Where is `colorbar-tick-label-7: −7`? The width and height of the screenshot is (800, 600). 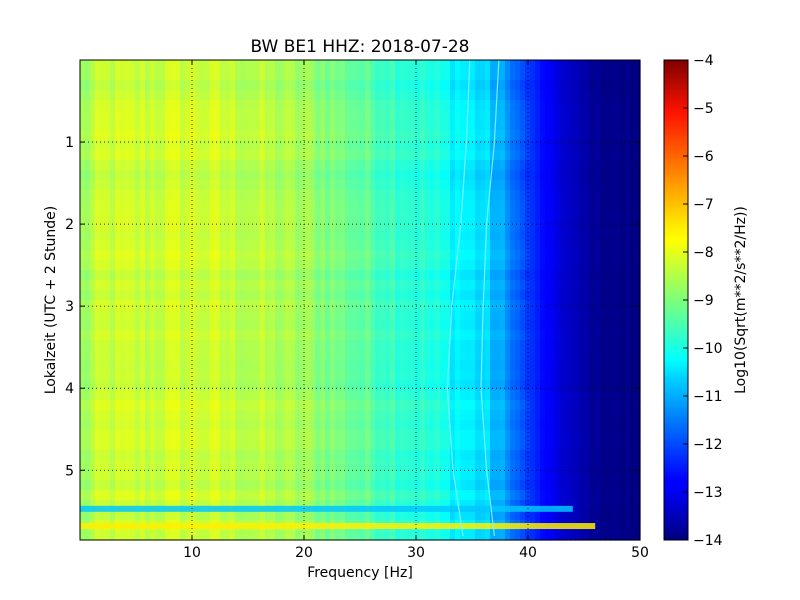 colorbar-tick-label-7: −7 is located at coordinates (703, 205).